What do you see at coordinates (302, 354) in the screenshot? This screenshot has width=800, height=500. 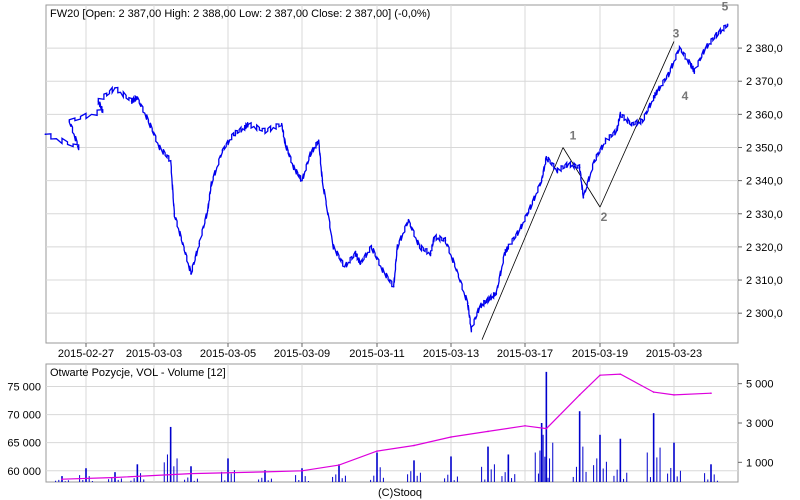 I see `price-x-tick-label: 2015-03-09` at bounding box center [302, 354].